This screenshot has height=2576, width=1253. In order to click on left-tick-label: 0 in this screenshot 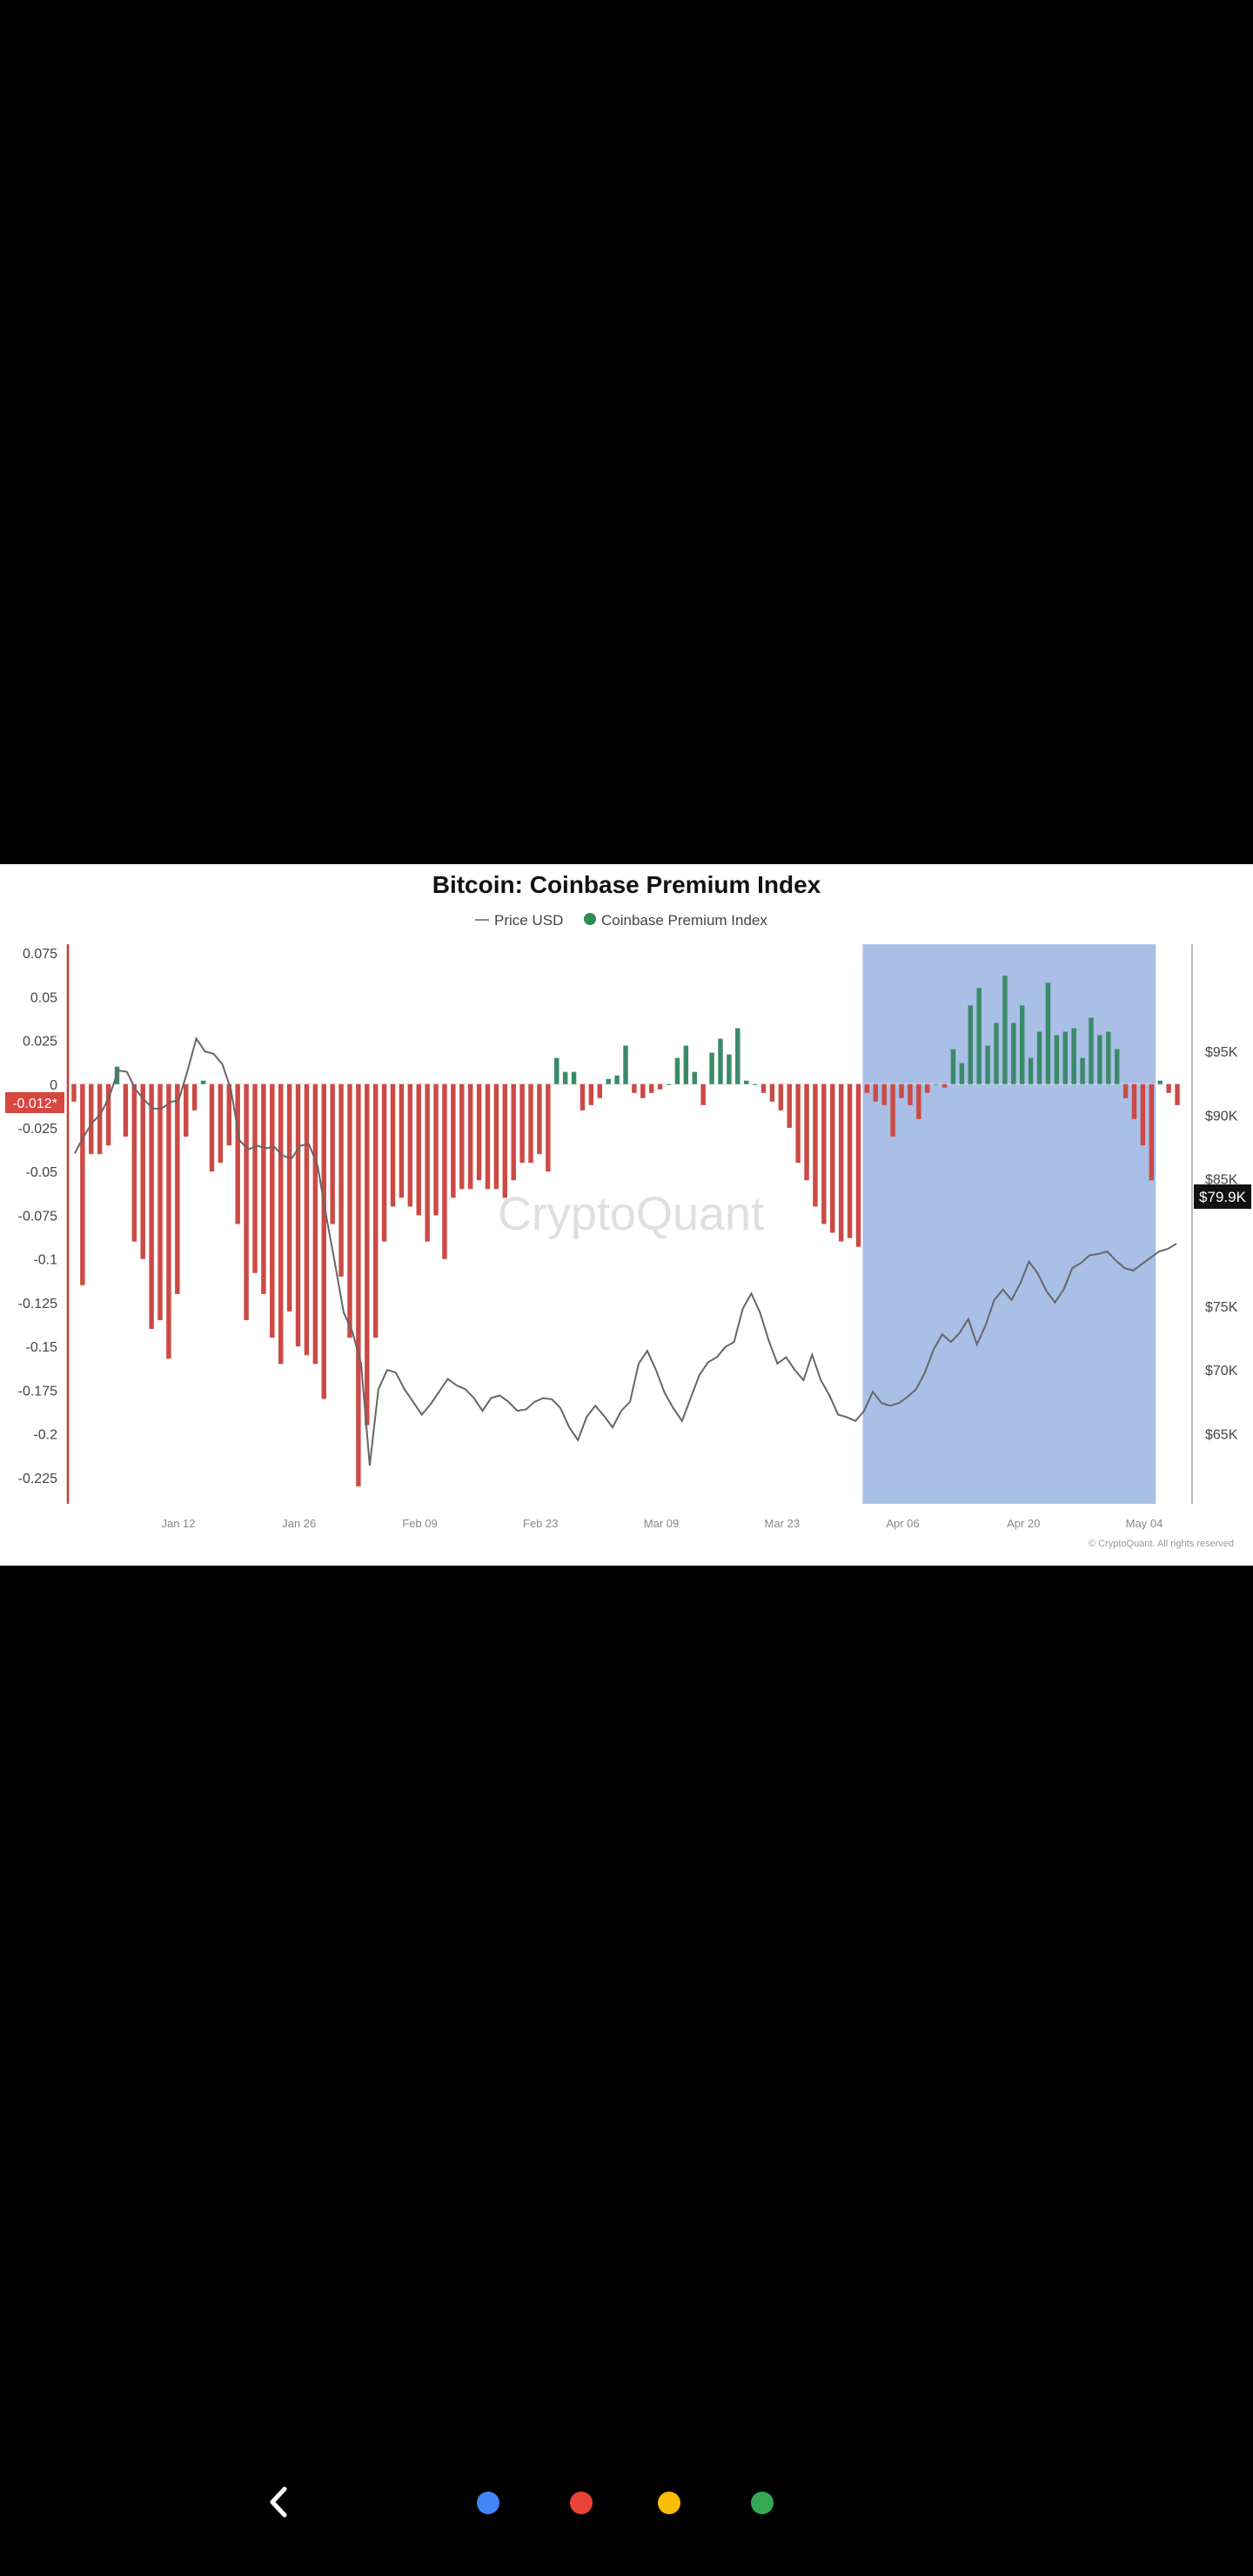, I will do `click(53, 1085)`.